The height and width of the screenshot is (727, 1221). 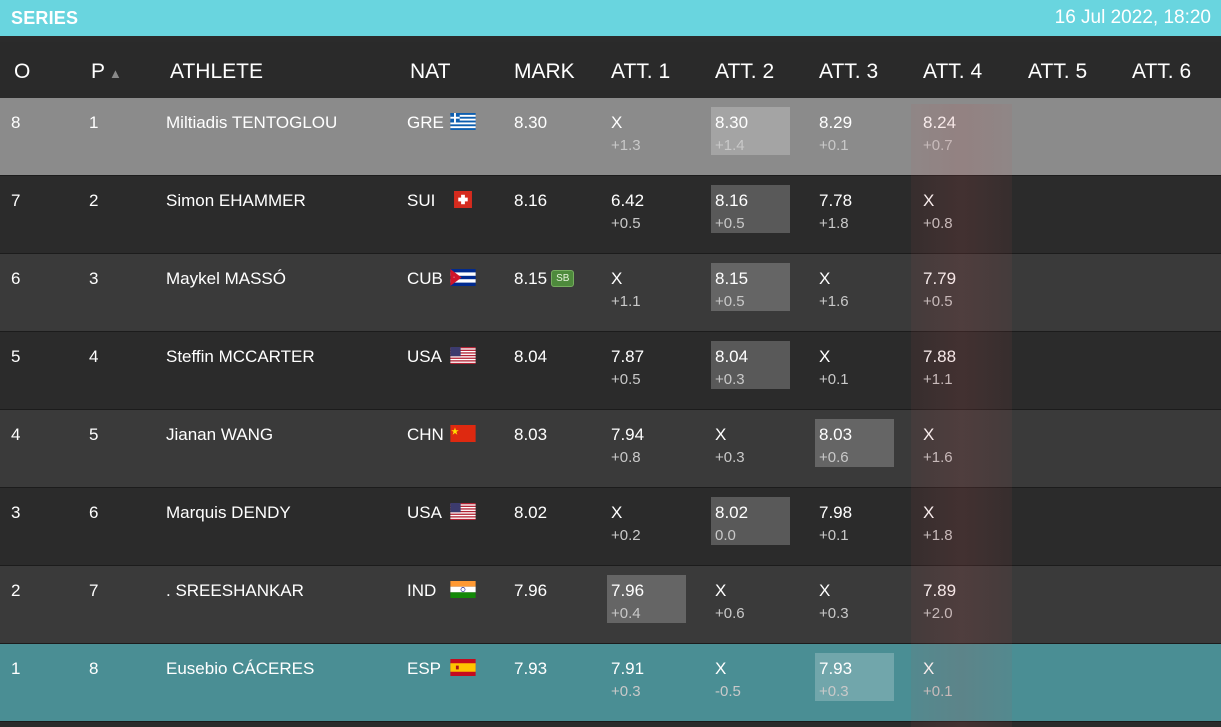 I want to click on mark-value: 7.96, so click(x=531, y=590).